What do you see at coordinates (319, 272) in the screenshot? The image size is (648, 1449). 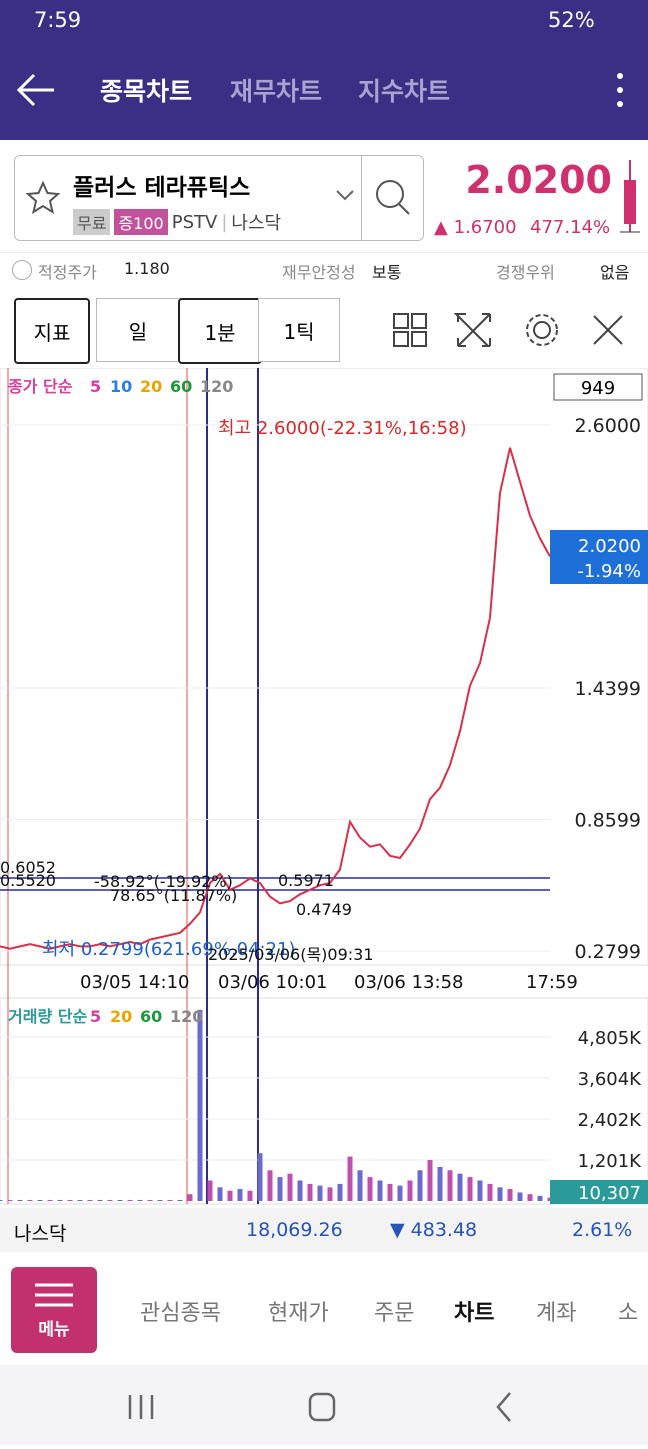 I see `info-label: 재무안정성` at bounding box center [319, 272].